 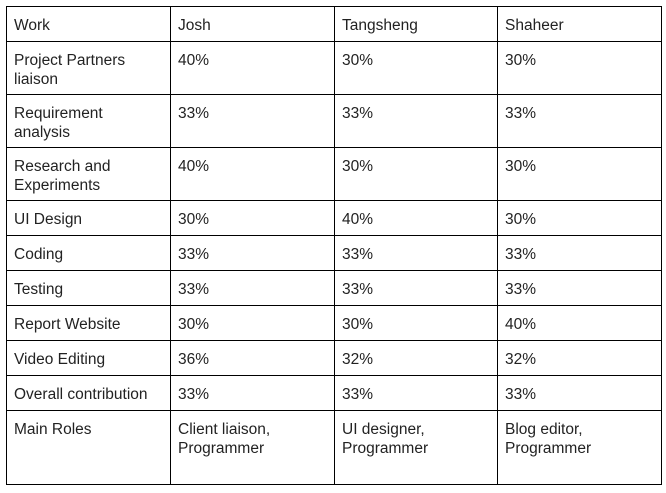 I want to click on tangsheng-cell: 40%, so click(x=416, y=218).